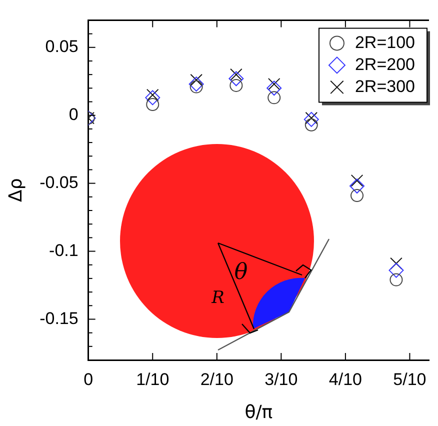  I want to click on x-tick-label: 2/10, so click(217, 379).